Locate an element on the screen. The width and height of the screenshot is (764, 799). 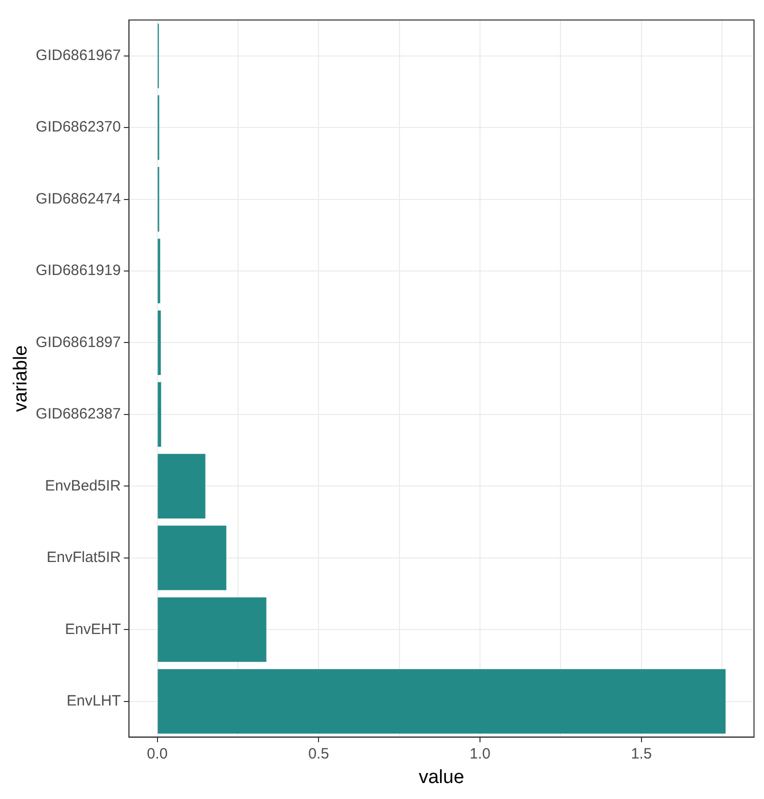
x-tick-label: 0.5 is located at coordinates (319, 753).